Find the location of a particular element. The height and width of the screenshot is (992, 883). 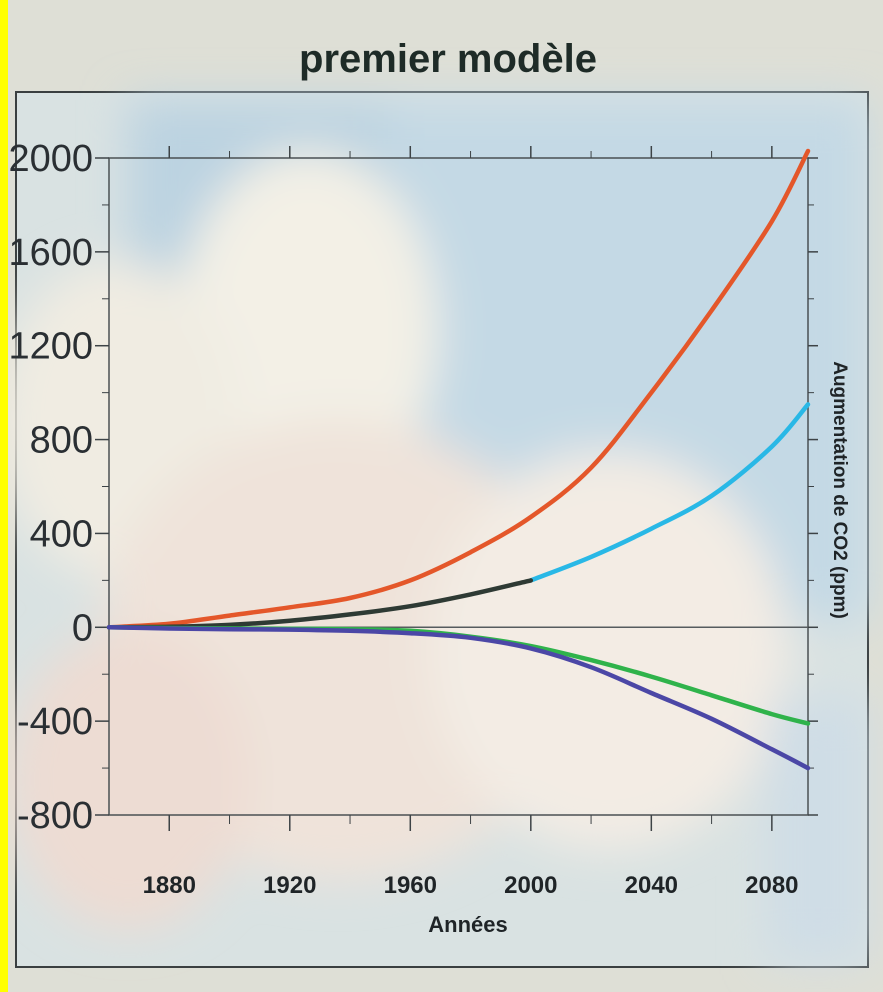

y-tick-label: 800 is located at coordinates (61, 441).